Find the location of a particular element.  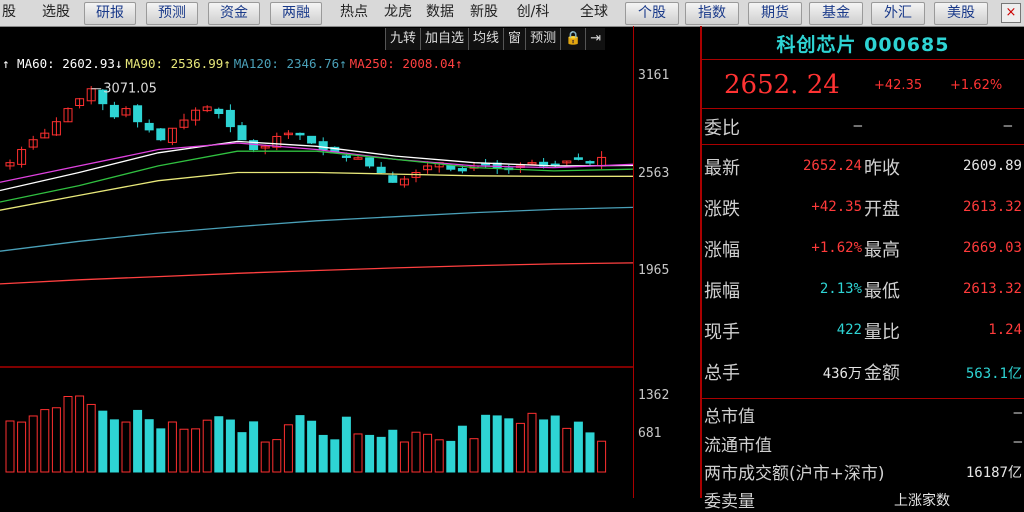

quote-value: 2669.03 is located at coordinates (992, 248).